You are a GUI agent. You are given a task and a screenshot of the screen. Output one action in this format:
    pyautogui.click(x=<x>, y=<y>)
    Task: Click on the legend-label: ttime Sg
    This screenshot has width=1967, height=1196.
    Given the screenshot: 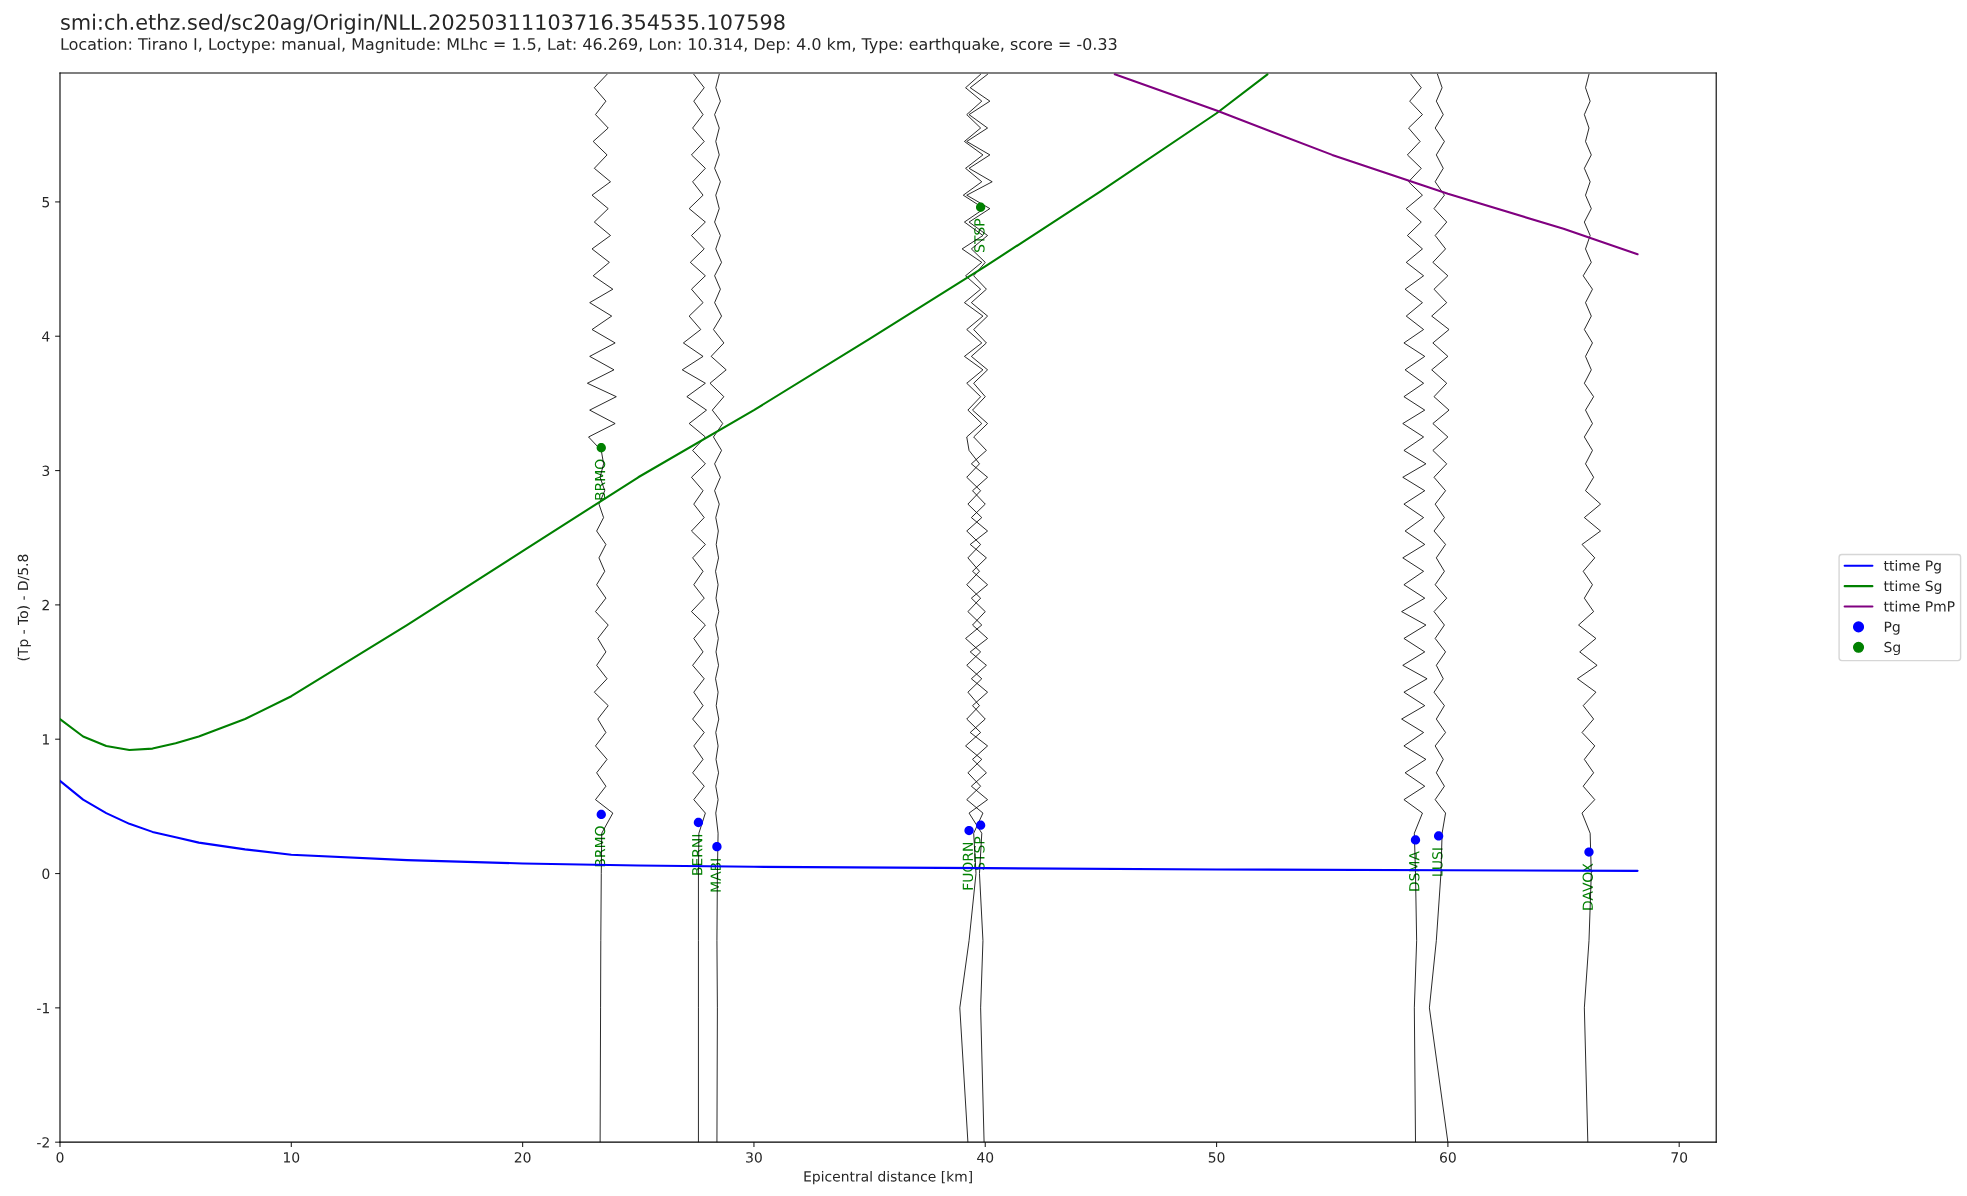 What is the action you would take?
    pyautogui.click(x=1912, y=587)
    